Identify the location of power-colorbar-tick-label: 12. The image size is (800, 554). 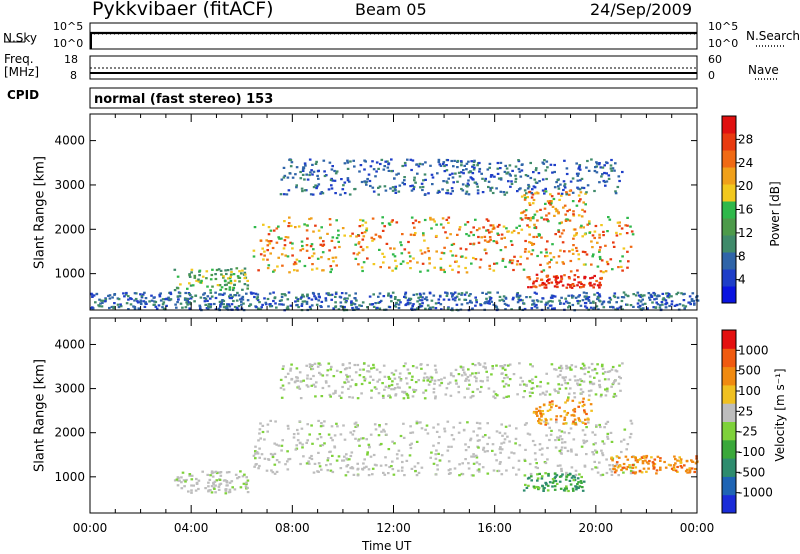
(745, 233).